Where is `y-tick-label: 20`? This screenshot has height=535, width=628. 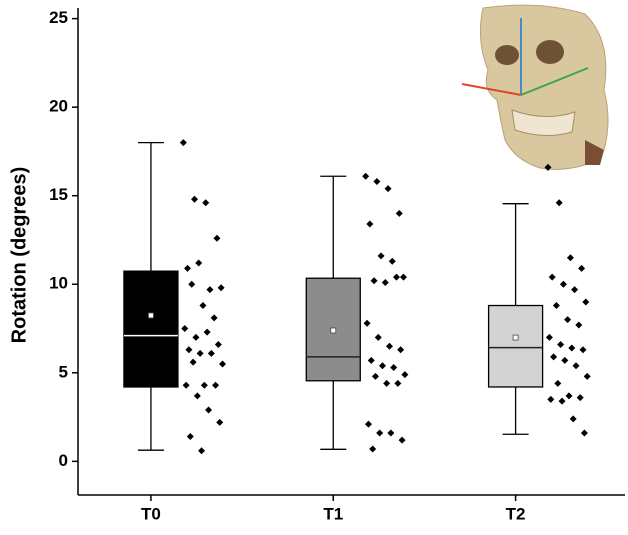 y-tick-label: 20 is located at coordinates (58, 106).